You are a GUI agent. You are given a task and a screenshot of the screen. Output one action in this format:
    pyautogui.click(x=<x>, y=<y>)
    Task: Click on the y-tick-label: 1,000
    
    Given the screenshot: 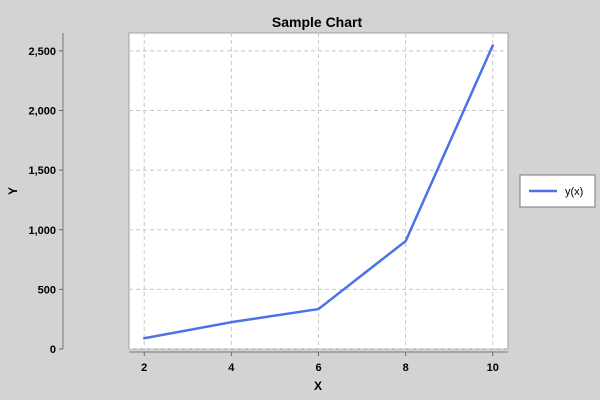 What is the action you would take?
    pyautogui.click(x=42, y=231)
    